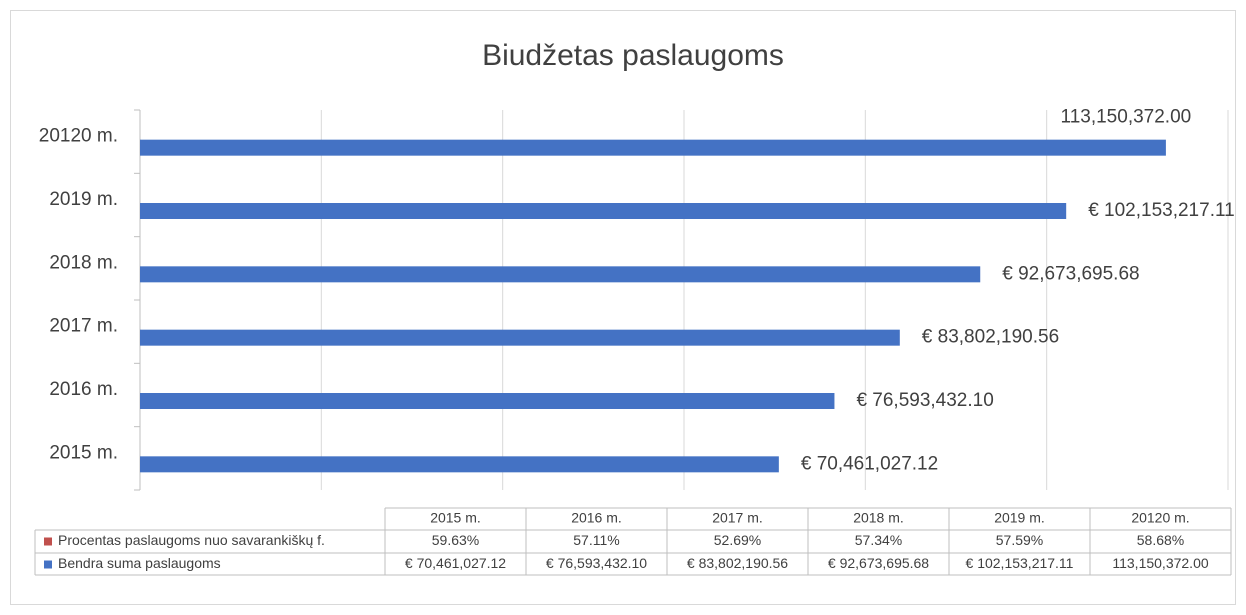  What do you see at coordinates (878, 563) in the screenshot?
I see `table-cell: € 92,673,695.68` at bounding box center [878, 563].